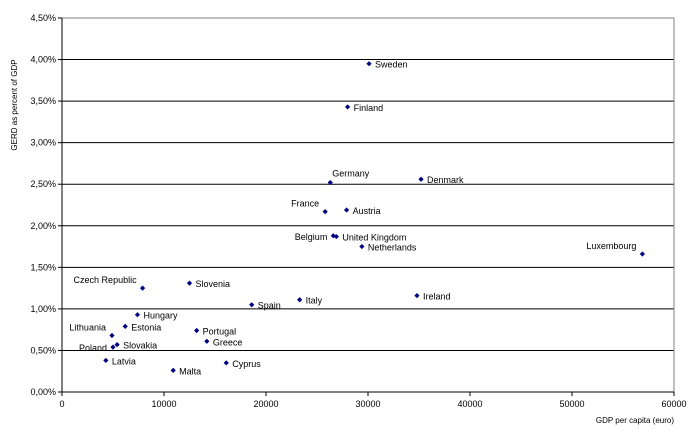 Image resolution: width=700 pixels, height=441 pixels. What do you see at coordinates (673, 404) in the screenshot?
I see `x-tick-label: 60000` at bounding box center [673, 404].